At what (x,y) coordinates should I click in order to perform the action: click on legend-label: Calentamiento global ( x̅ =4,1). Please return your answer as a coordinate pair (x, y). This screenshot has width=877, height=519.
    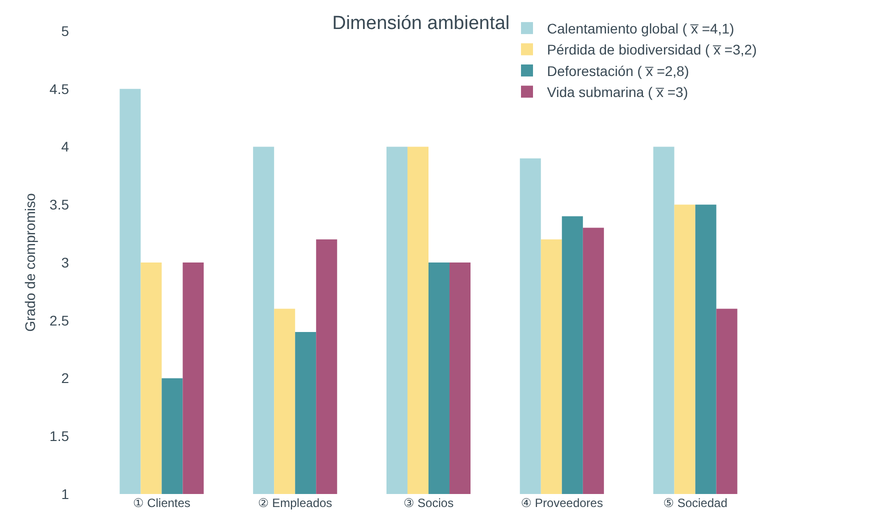
    Looking at the image, I should click on (640, 28).